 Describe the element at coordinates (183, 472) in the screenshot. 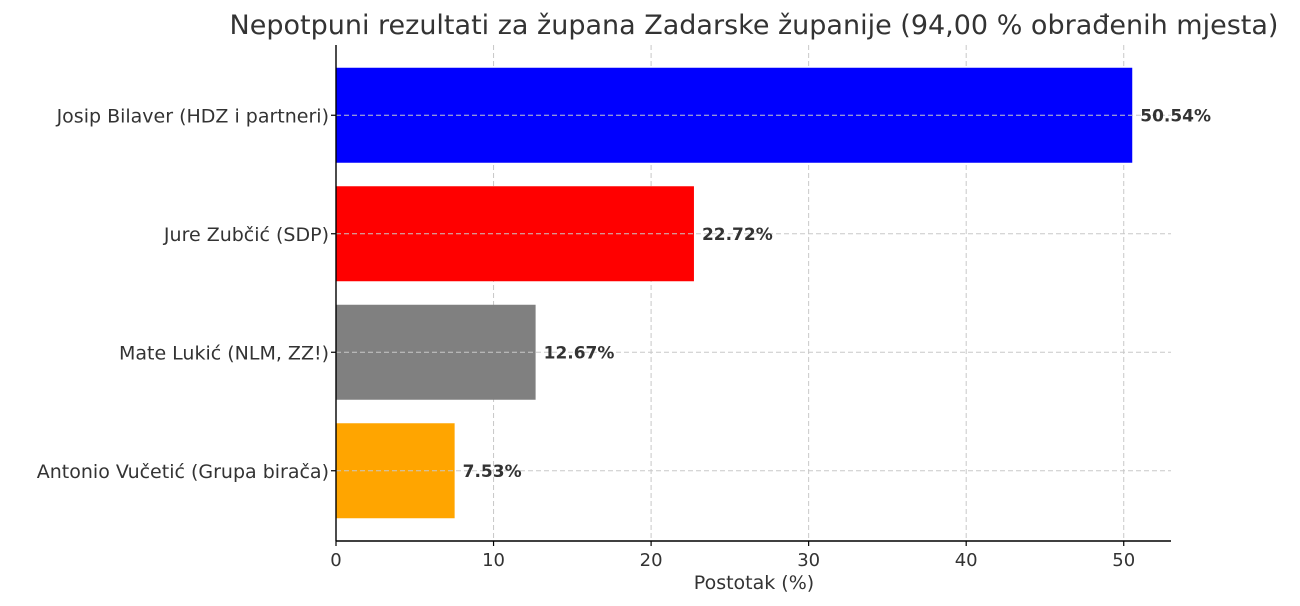

I see `category-label: Antonio Vučetić (Grupa birača)` at that location.